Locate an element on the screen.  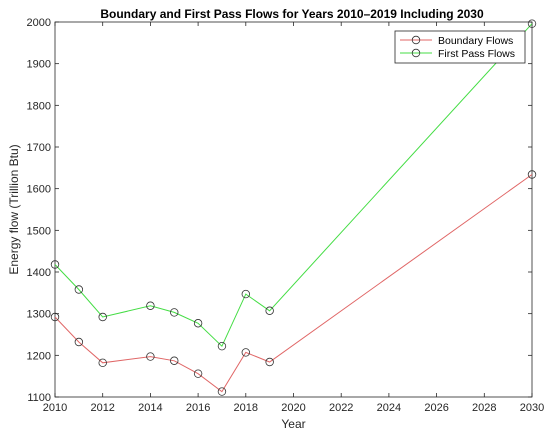
y-tick-label: 1700 is located at coordinates (39, 148).